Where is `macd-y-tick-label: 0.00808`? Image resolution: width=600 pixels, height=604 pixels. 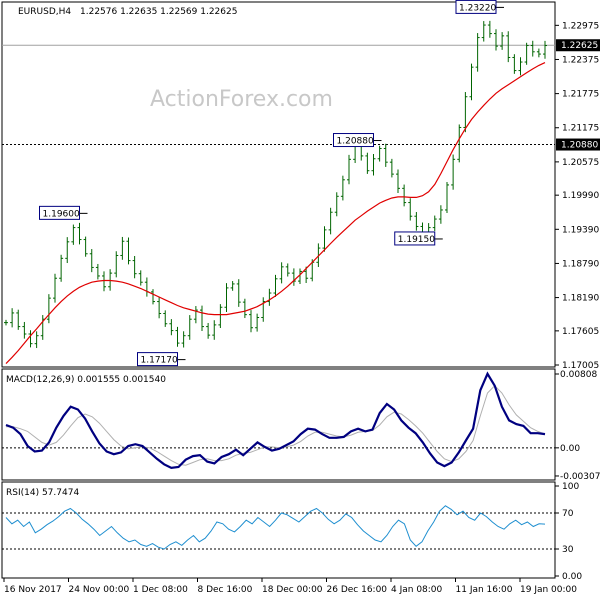 macd-y-tick-label: 0.00808 is located at coordinates (578, 375).